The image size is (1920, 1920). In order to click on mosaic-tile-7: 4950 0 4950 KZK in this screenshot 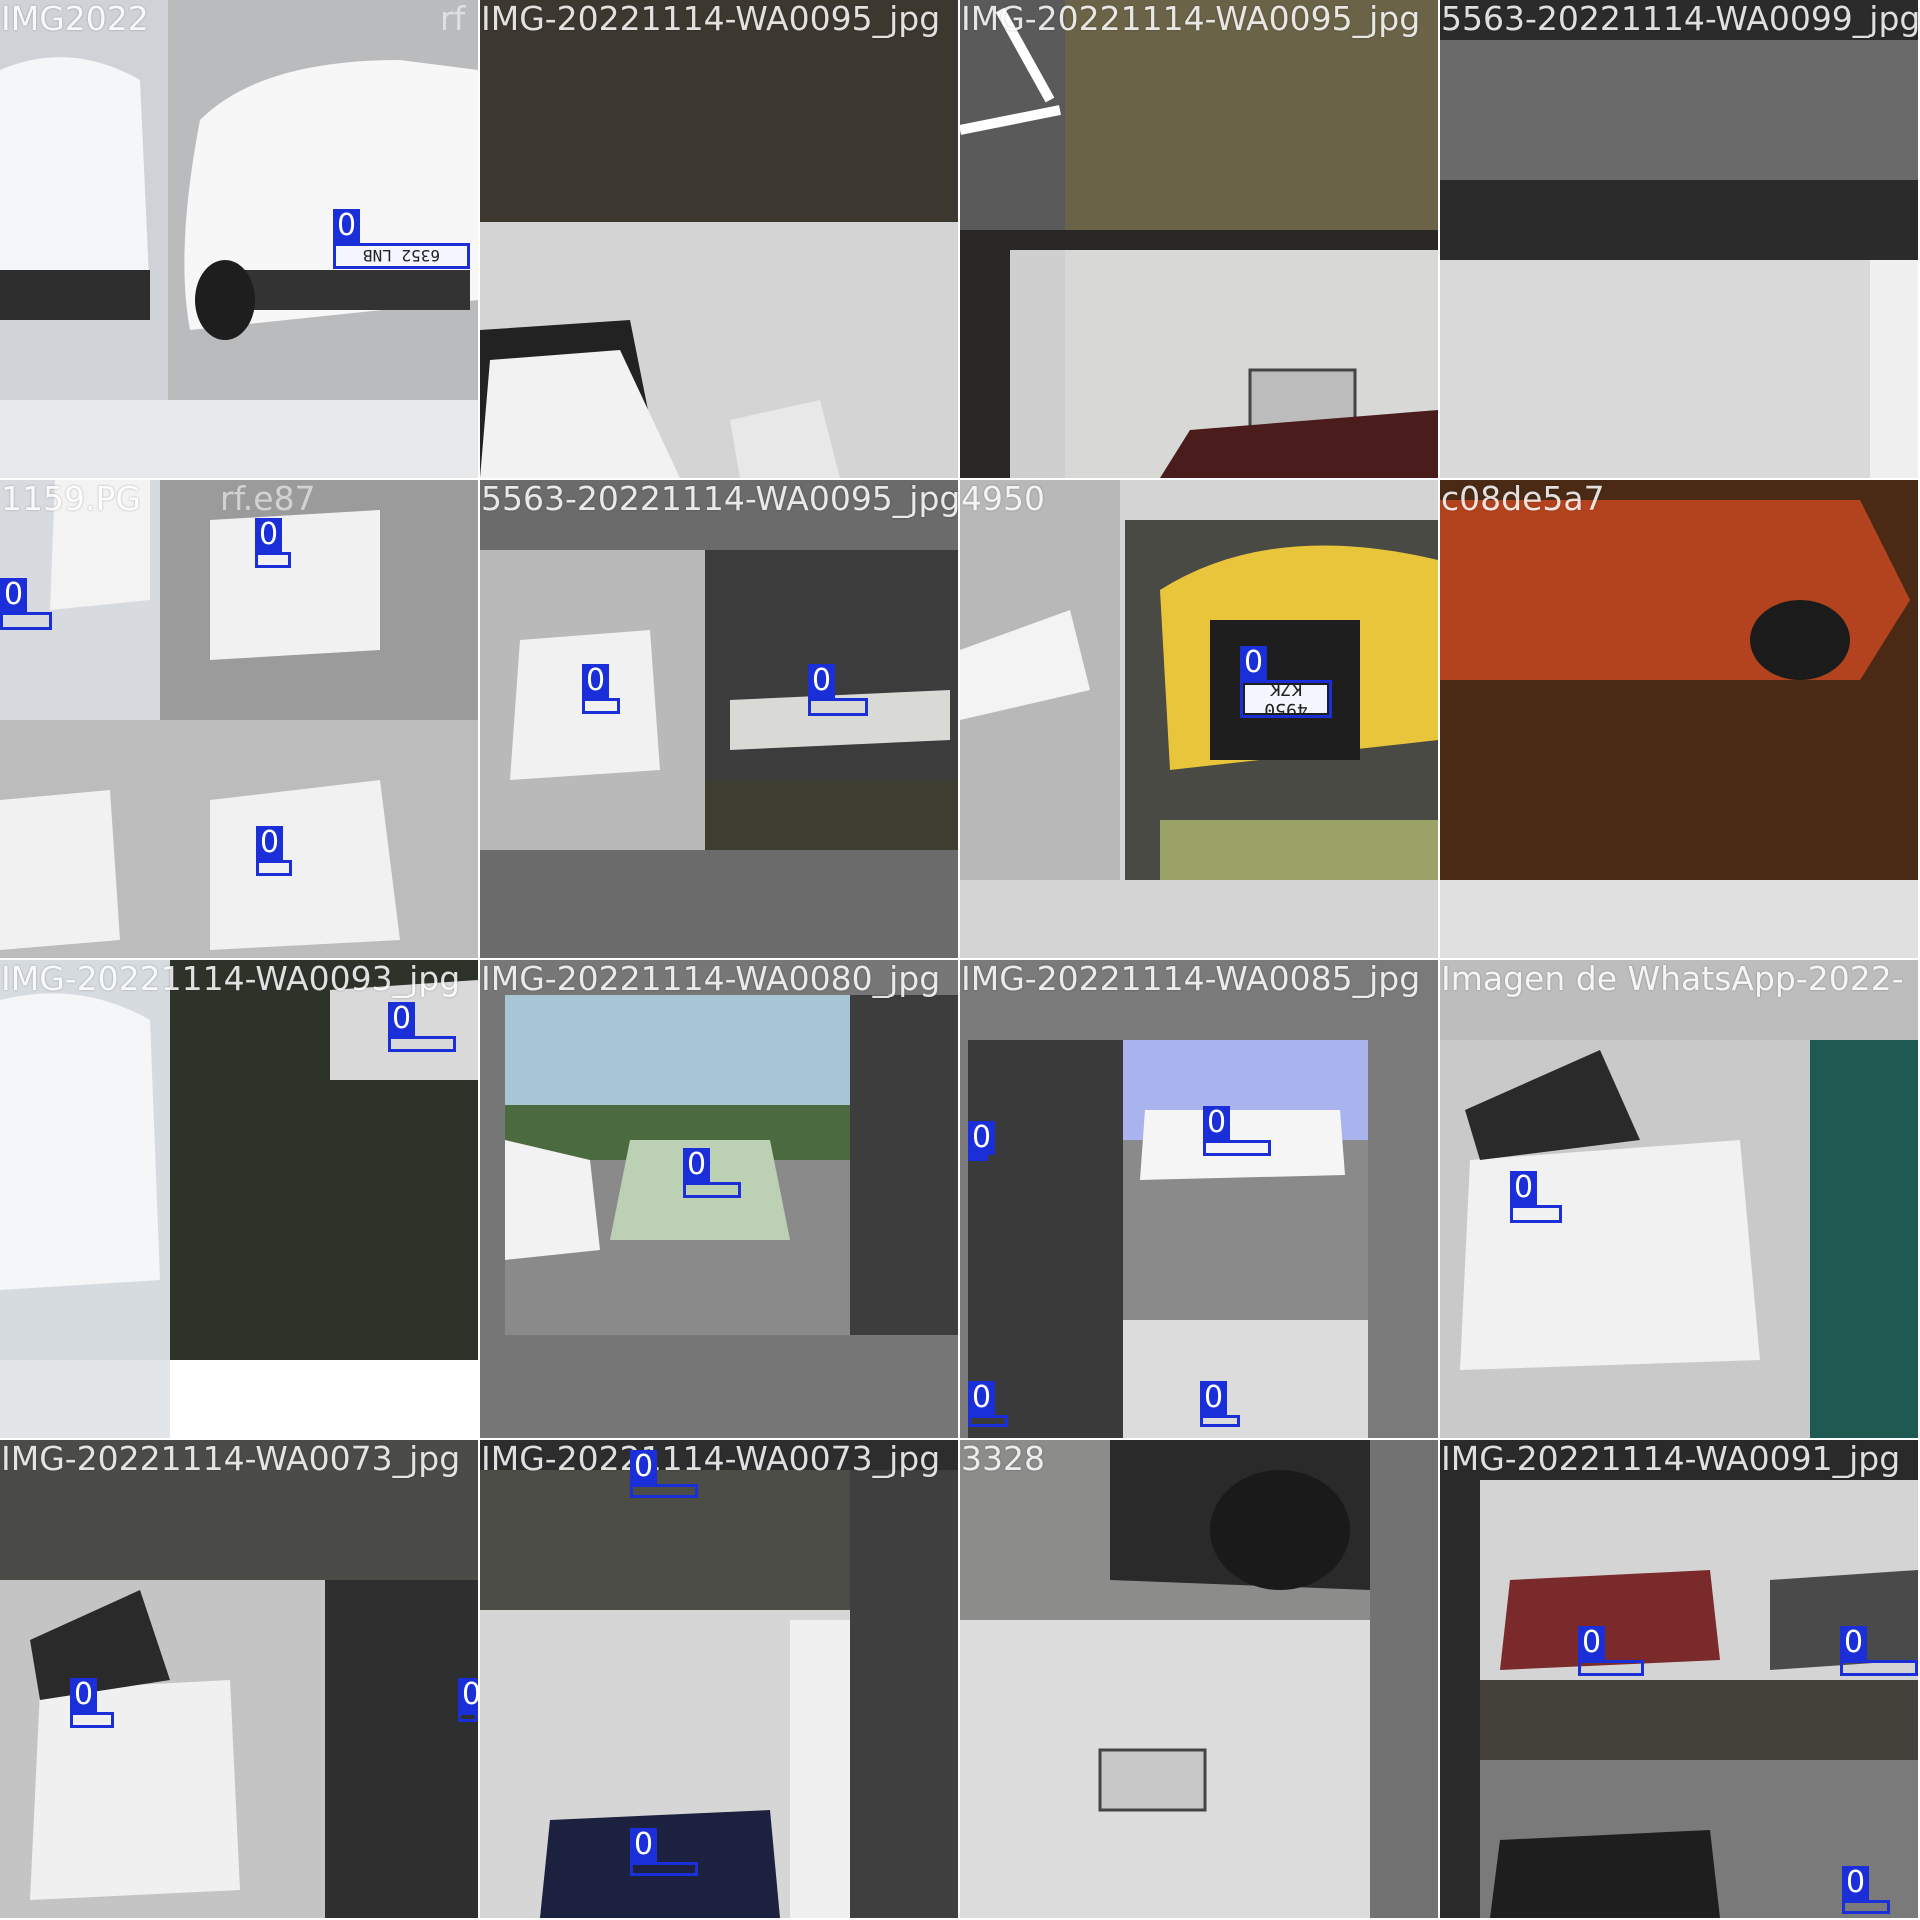, I will do `click(1199, 719)`.